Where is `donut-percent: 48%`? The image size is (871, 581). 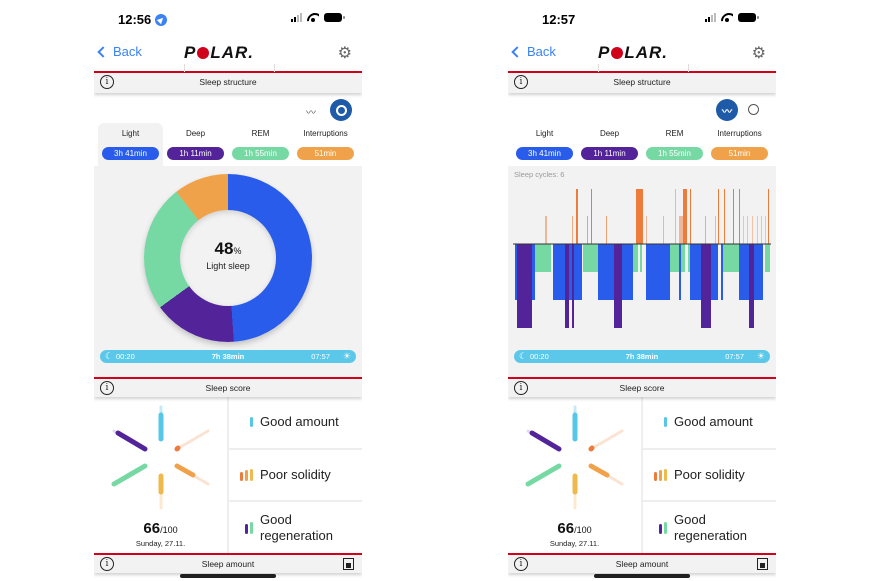
donut-percent: 48% is located at coordinates (228, 248).